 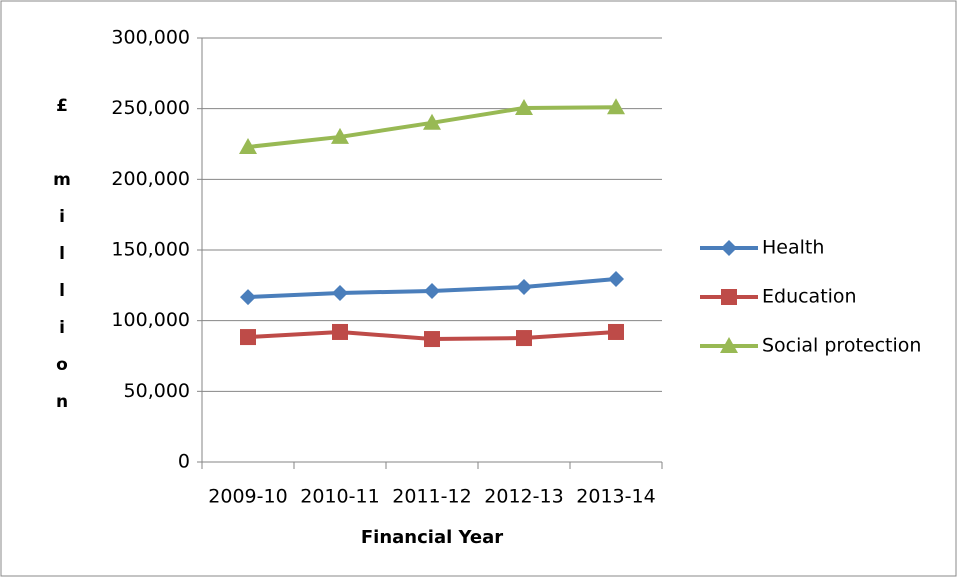 I want to click on y-tick-label: 300,000, so click(x=150, y=38).